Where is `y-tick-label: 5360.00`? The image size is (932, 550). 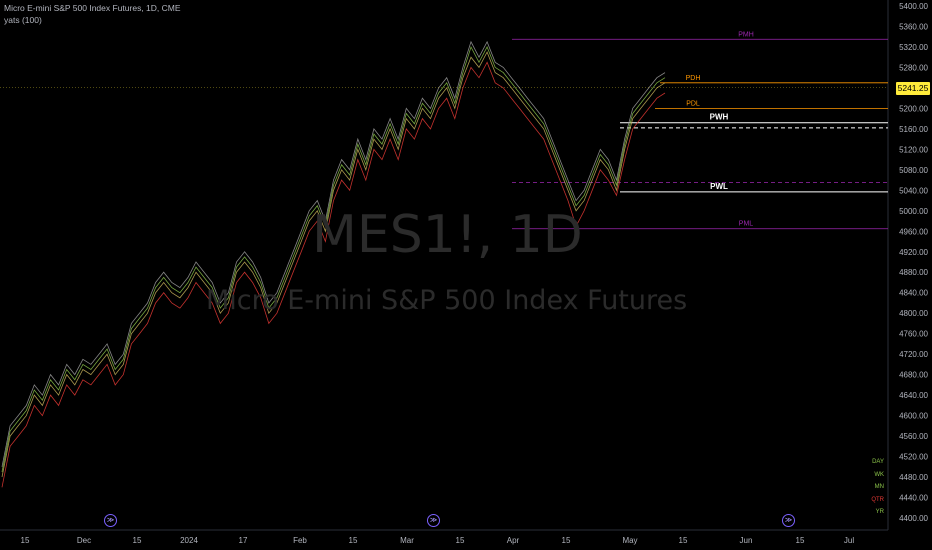
y-tick-label: 5360.00 is located at coordinates (913, 26).